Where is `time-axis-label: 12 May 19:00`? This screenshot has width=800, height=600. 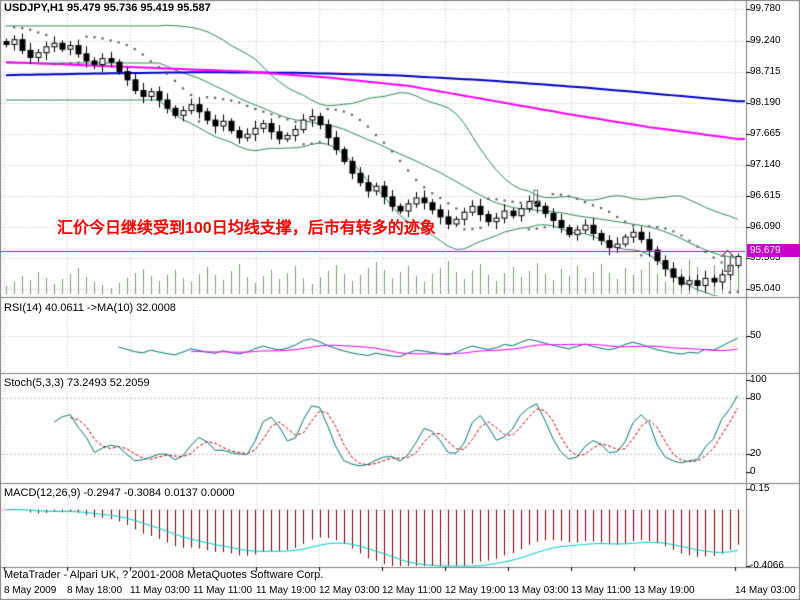
time-axis-label: 12 May 19:00 is located at coordinates (475, 590).